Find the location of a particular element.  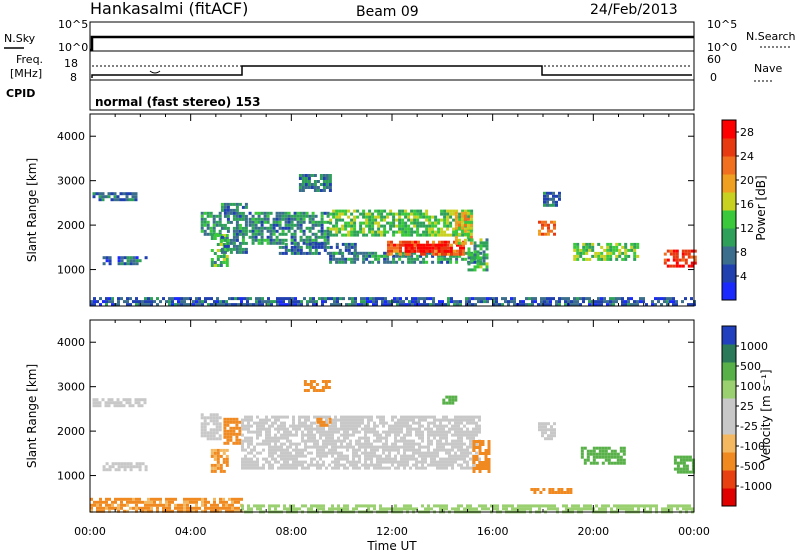

power-y-tick-label: 1000 is located at coordinates (71, 270).